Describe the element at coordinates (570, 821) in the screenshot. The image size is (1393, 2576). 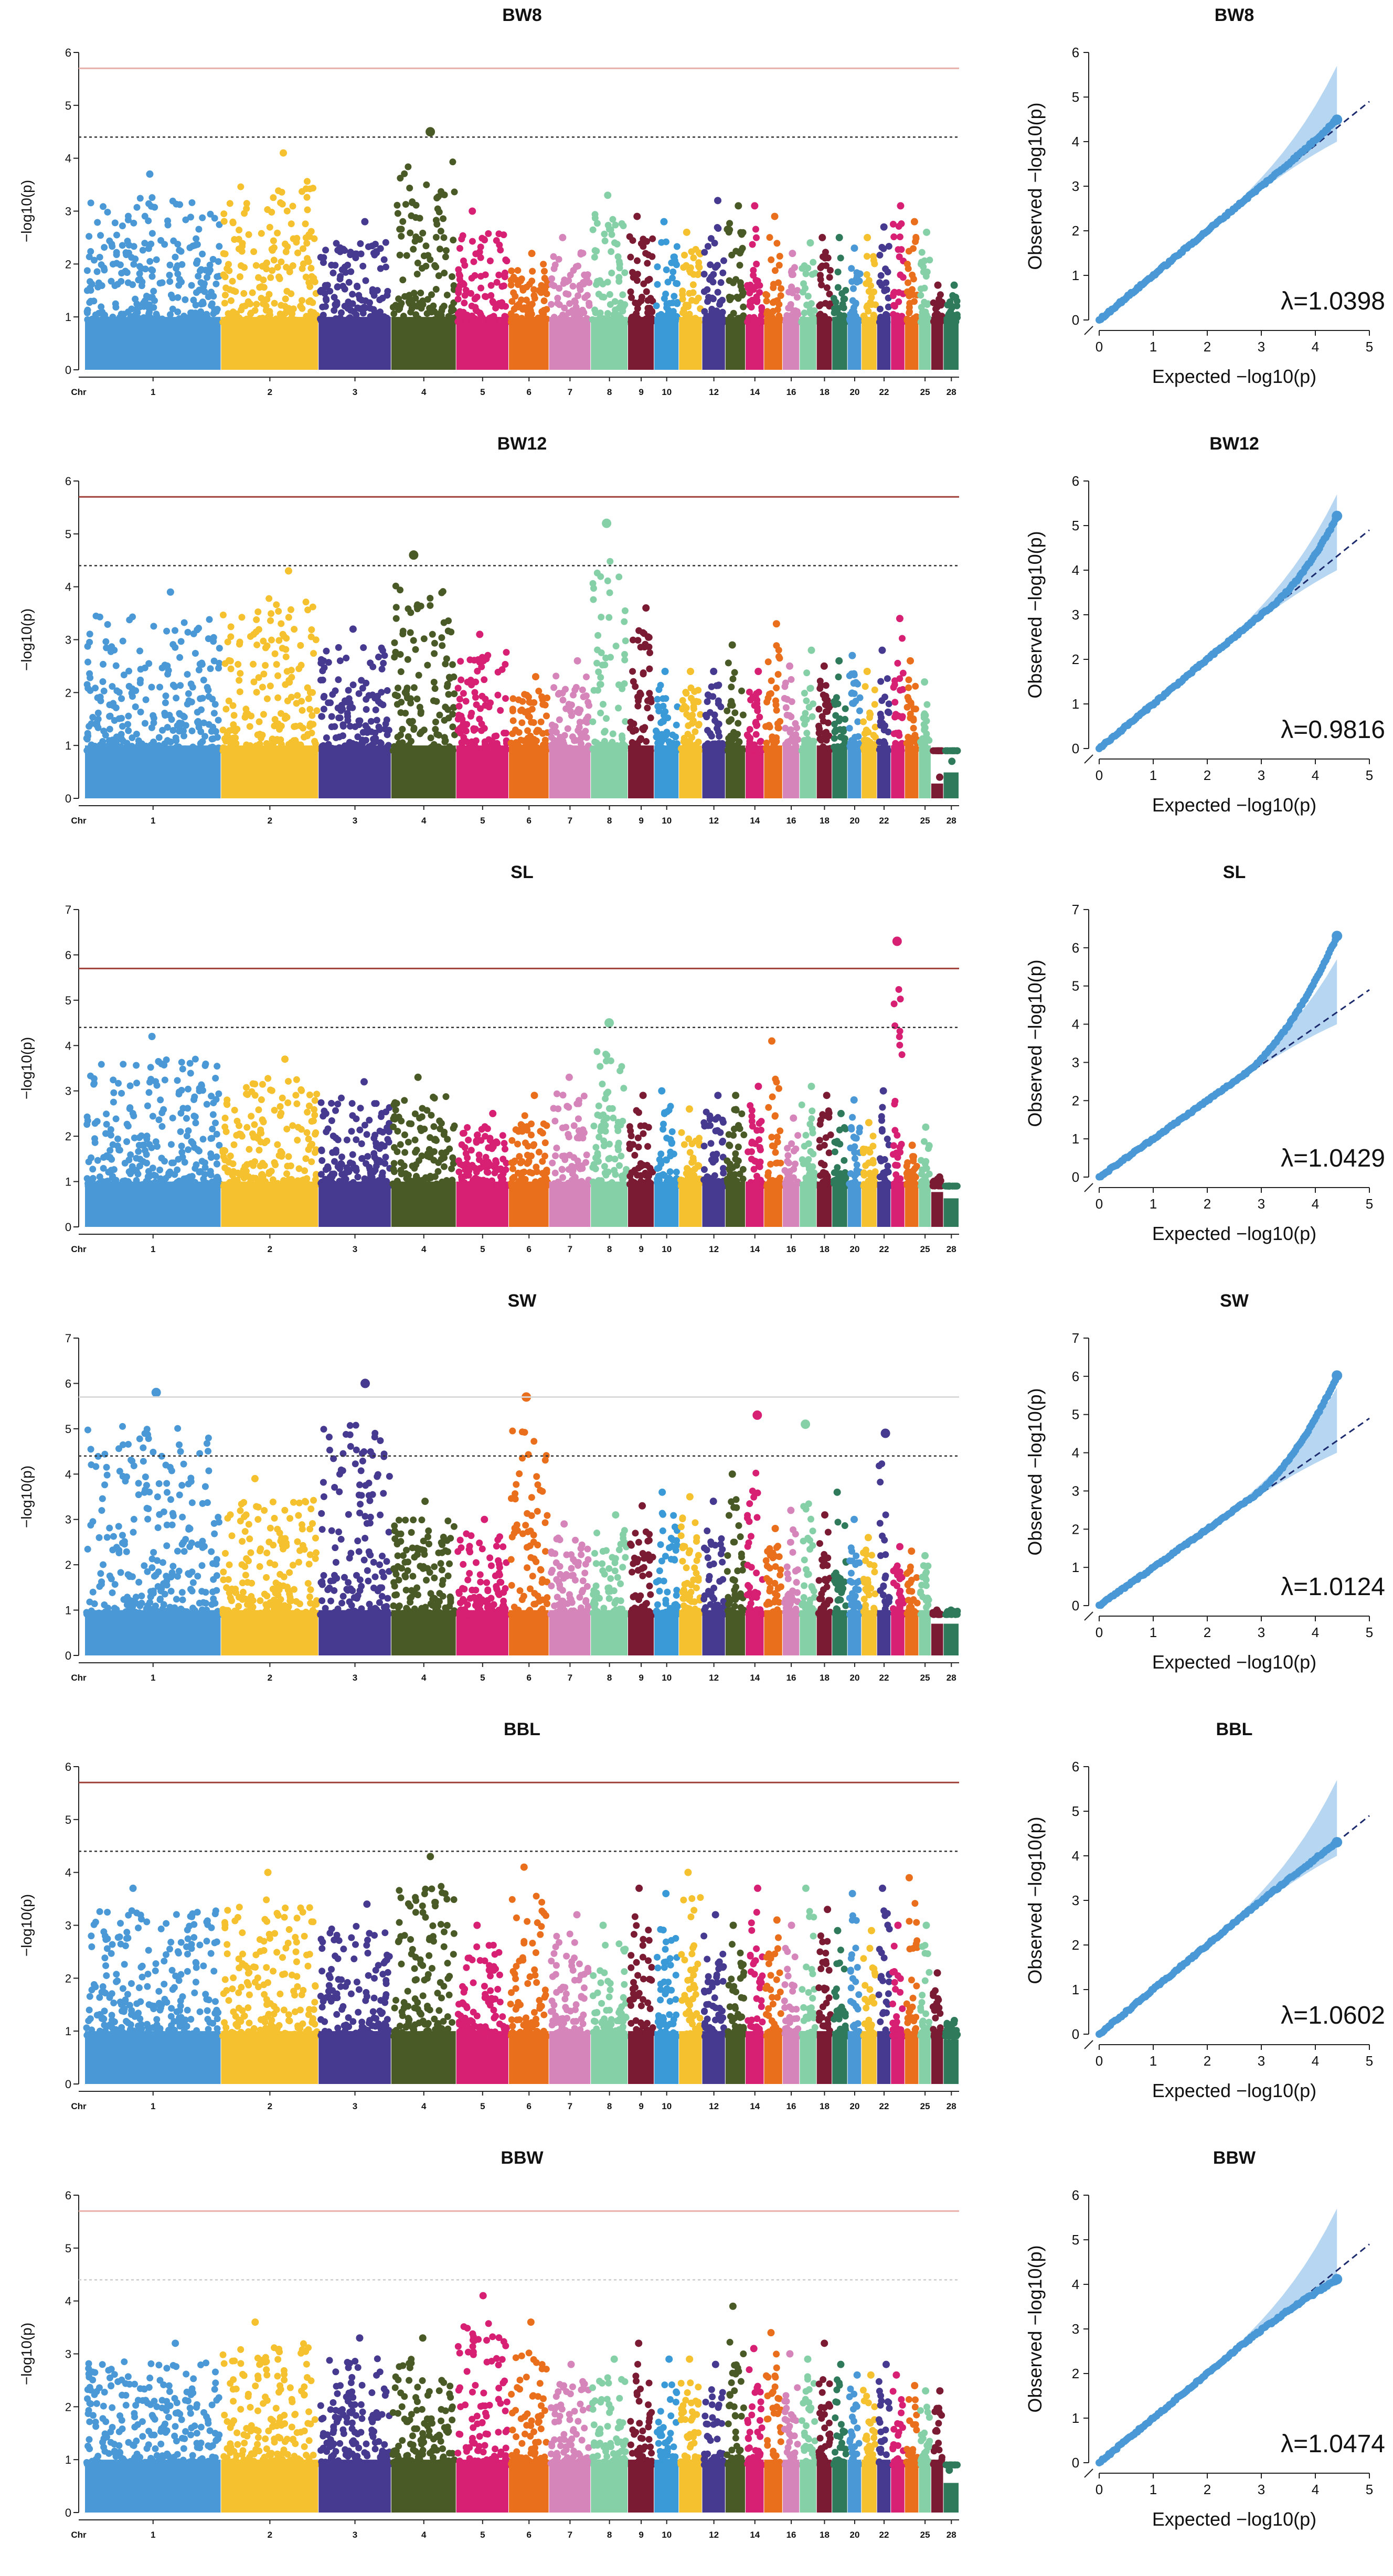
I see `chromosome-tick-label: 7` at that location.